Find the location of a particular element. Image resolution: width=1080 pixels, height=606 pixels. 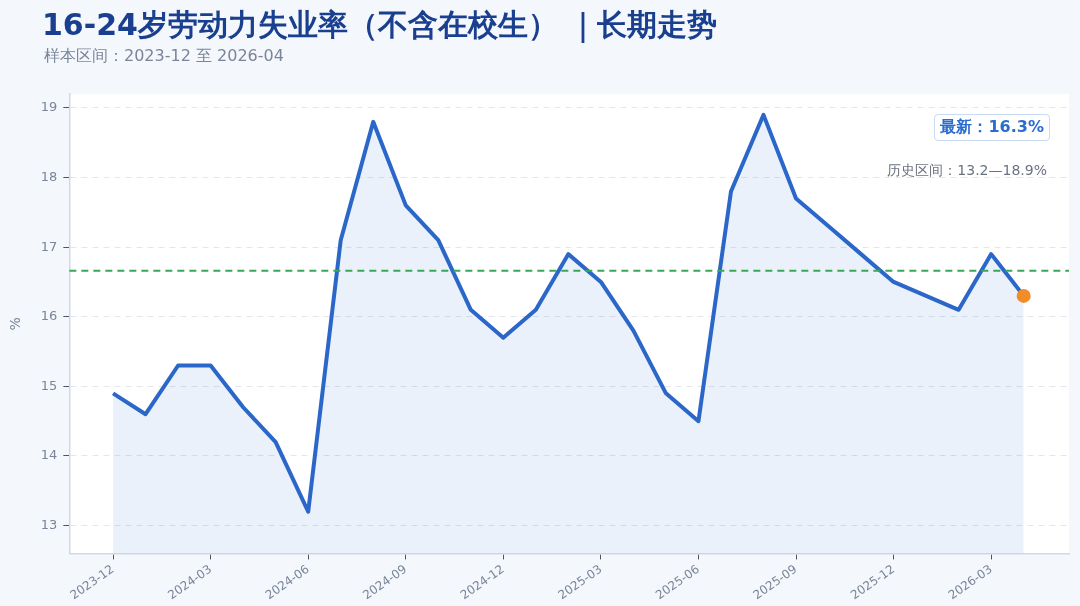

y-tick-label: 13 is located at coordinates (49, 524).